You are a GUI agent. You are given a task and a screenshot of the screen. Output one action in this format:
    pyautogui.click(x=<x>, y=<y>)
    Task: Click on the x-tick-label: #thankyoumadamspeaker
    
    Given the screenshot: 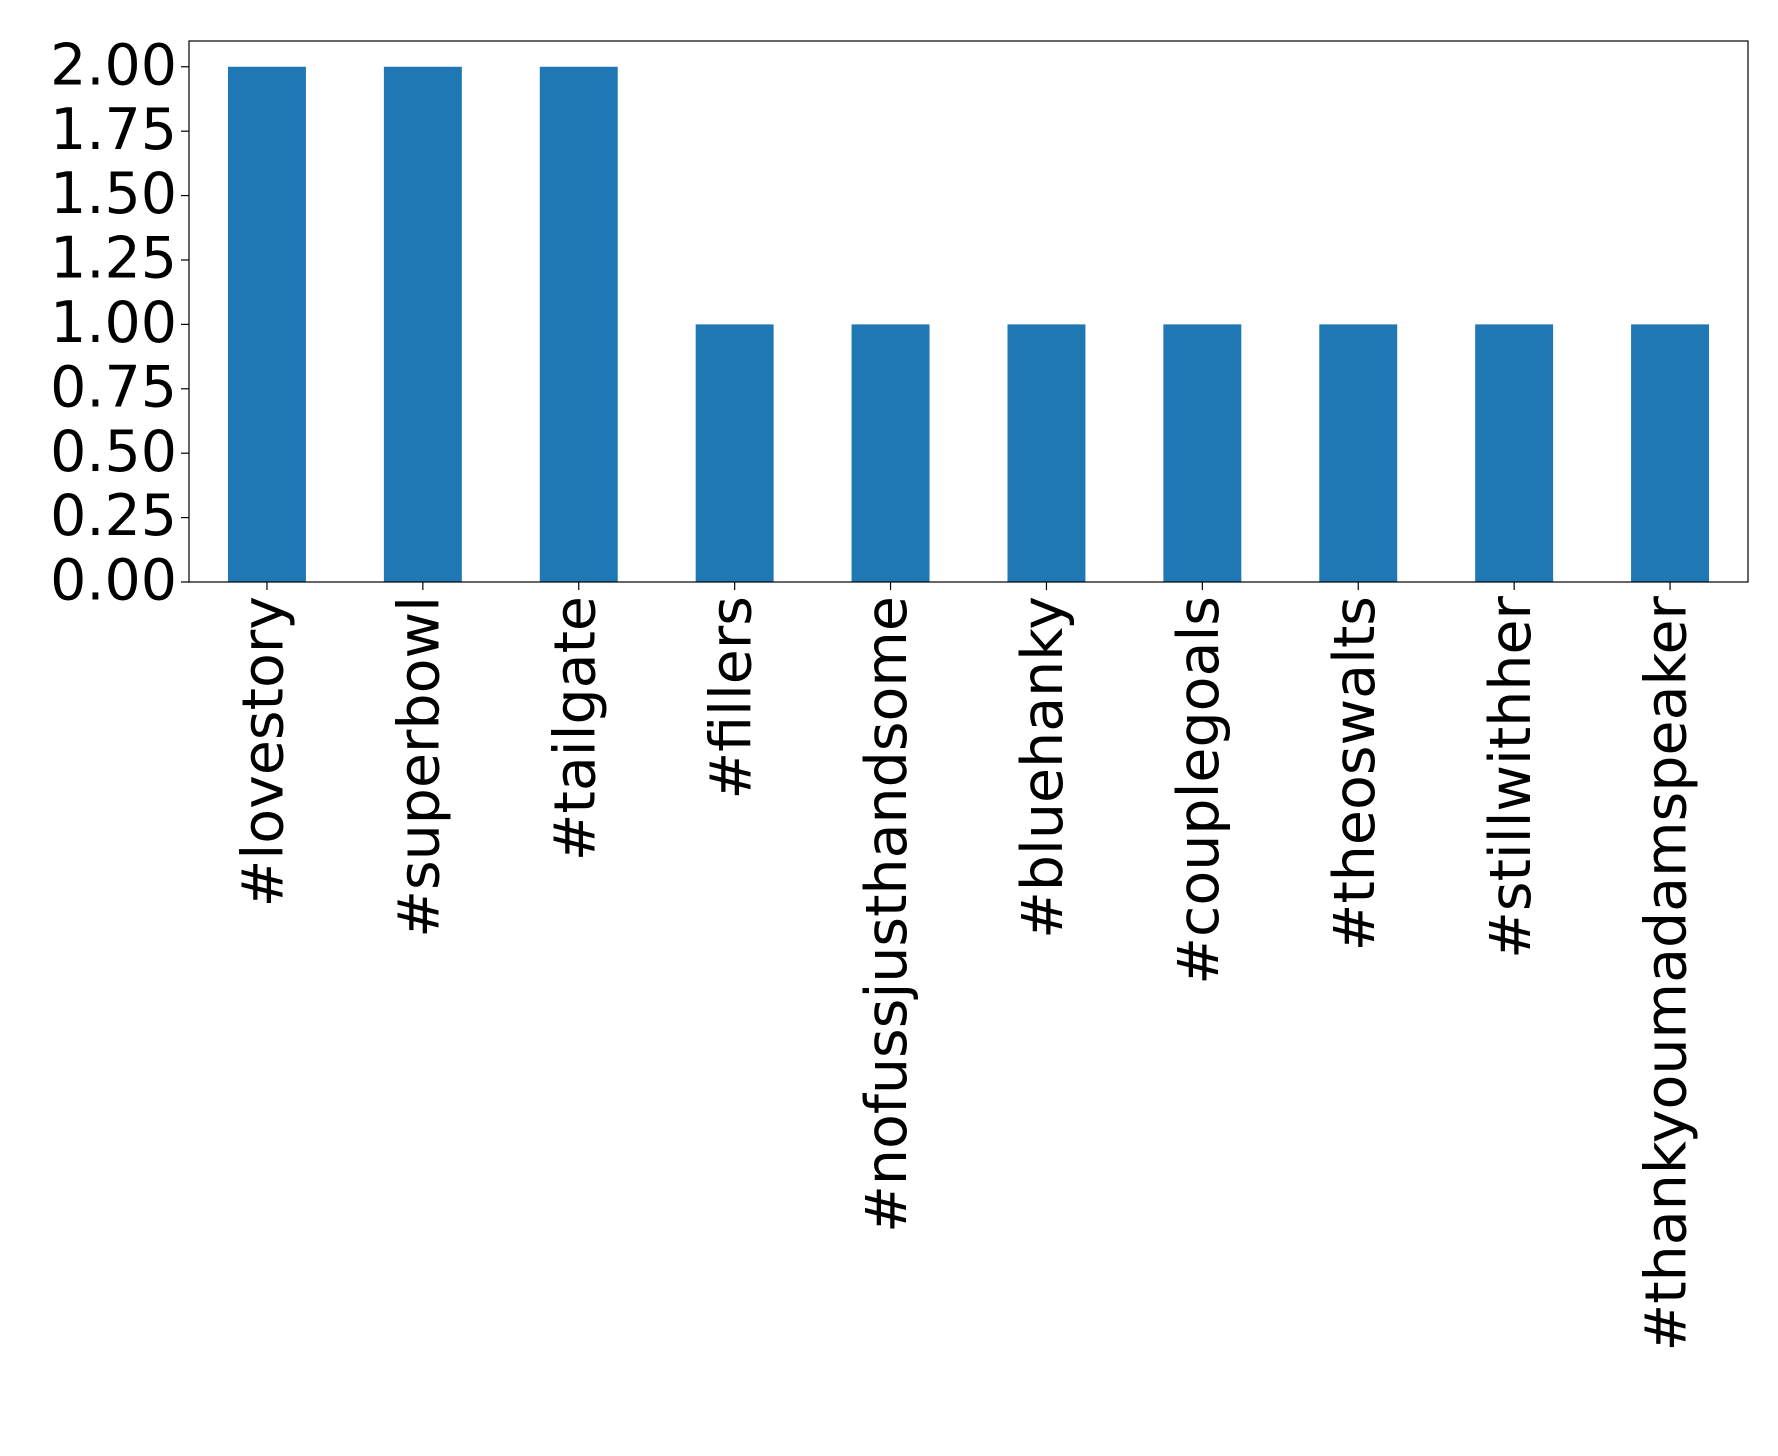 What is the action you would take?
    pyautogui.click(x=1667, y=973)
    